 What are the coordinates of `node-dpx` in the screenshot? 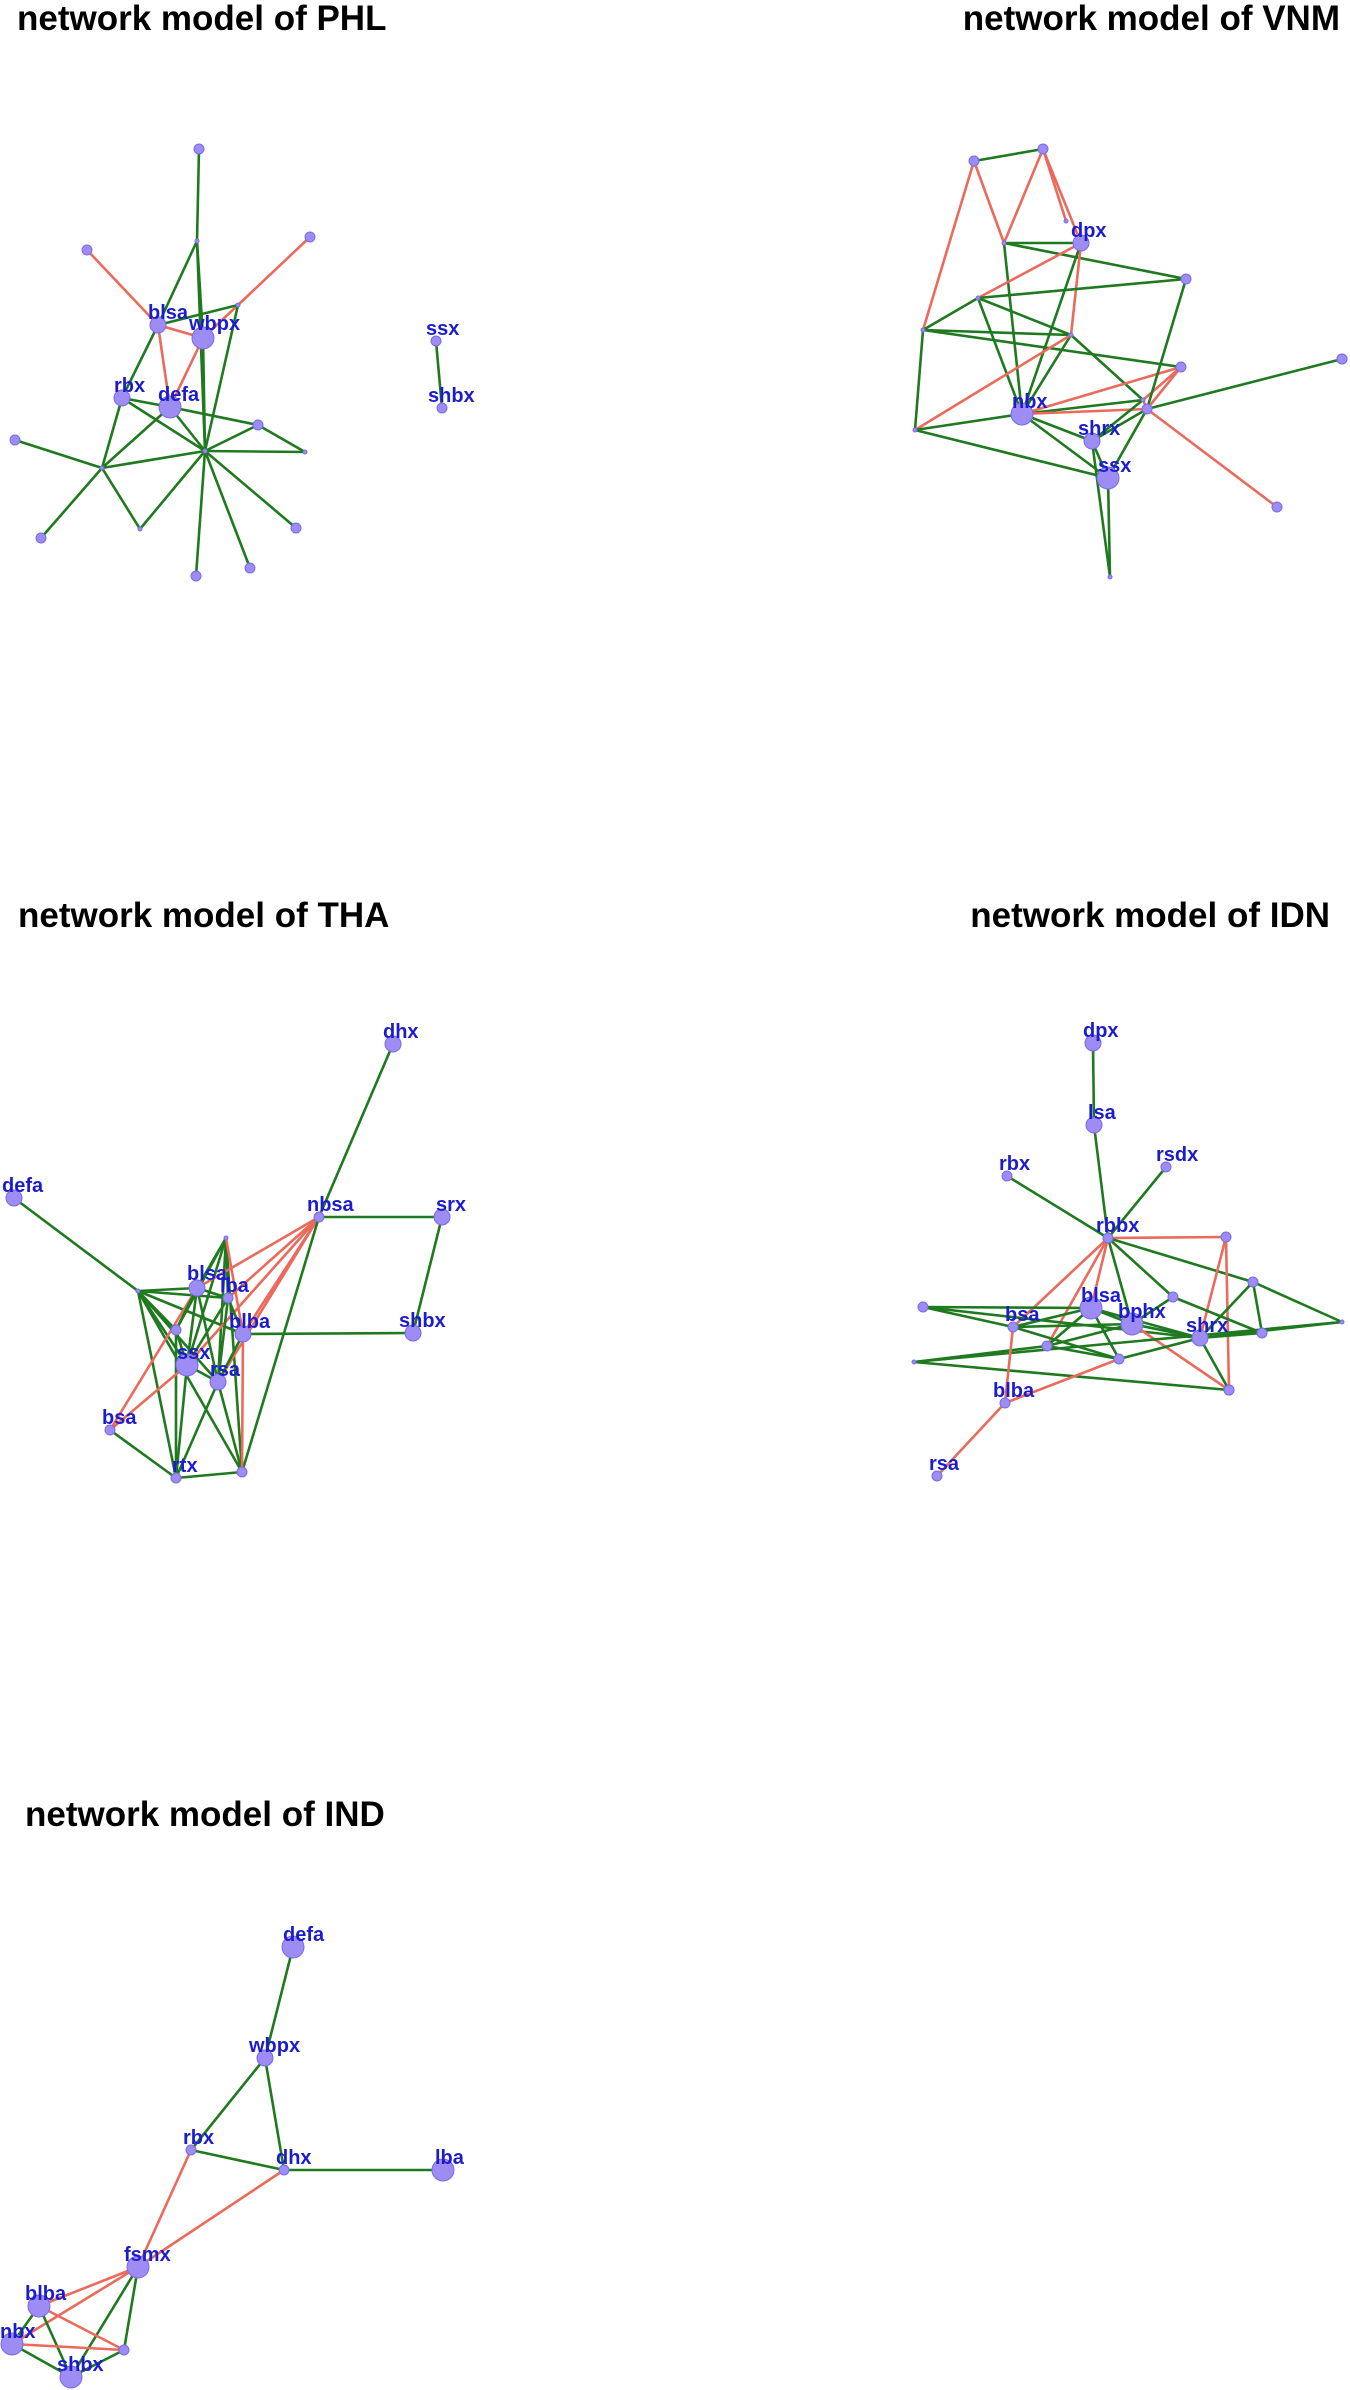 It's located at (1093, 1043).